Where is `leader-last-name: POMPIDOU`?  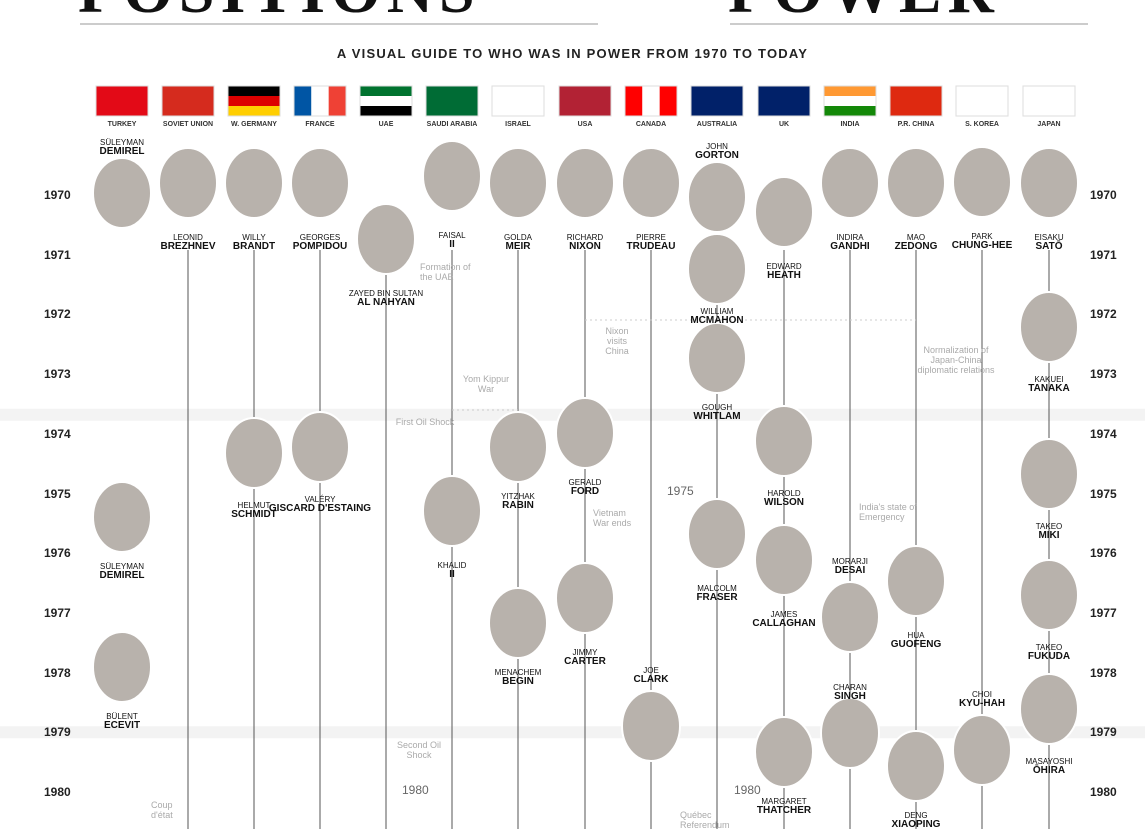 leader-last-name: POMPIDOU is located at coordinates (320, 246).